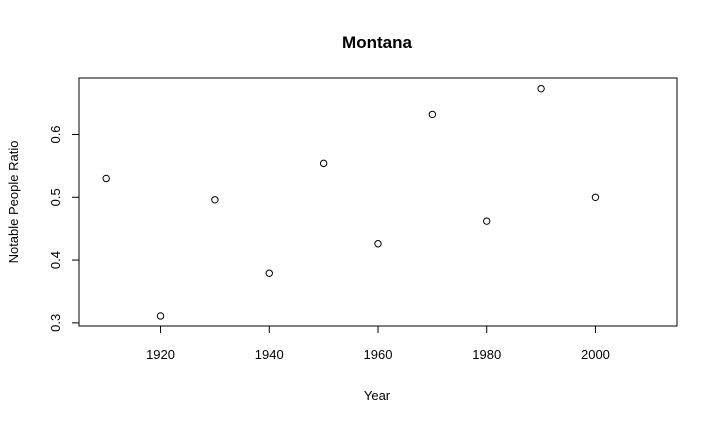  Describe the element at coordinates (595, 354) in the screenshot. I see `x-tick-label: 2000` at that location.